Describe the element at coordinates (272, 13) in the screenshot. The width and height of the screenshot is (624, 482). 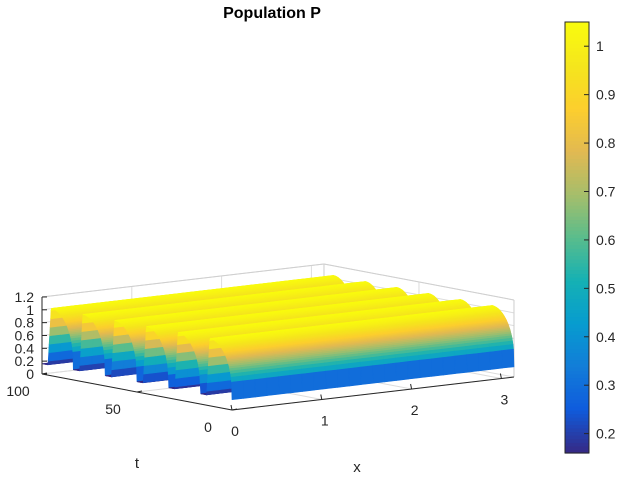
I see `chart-title: Population P` at that location.